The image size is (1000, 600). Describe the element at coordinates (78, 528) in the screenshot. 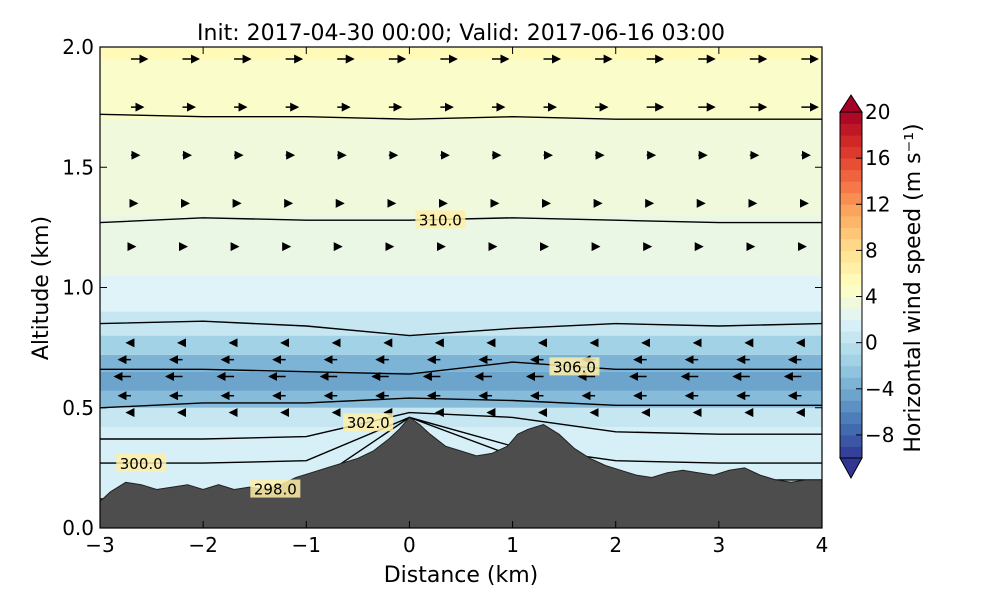

I see `y-tick-label: 0.0` at that location.